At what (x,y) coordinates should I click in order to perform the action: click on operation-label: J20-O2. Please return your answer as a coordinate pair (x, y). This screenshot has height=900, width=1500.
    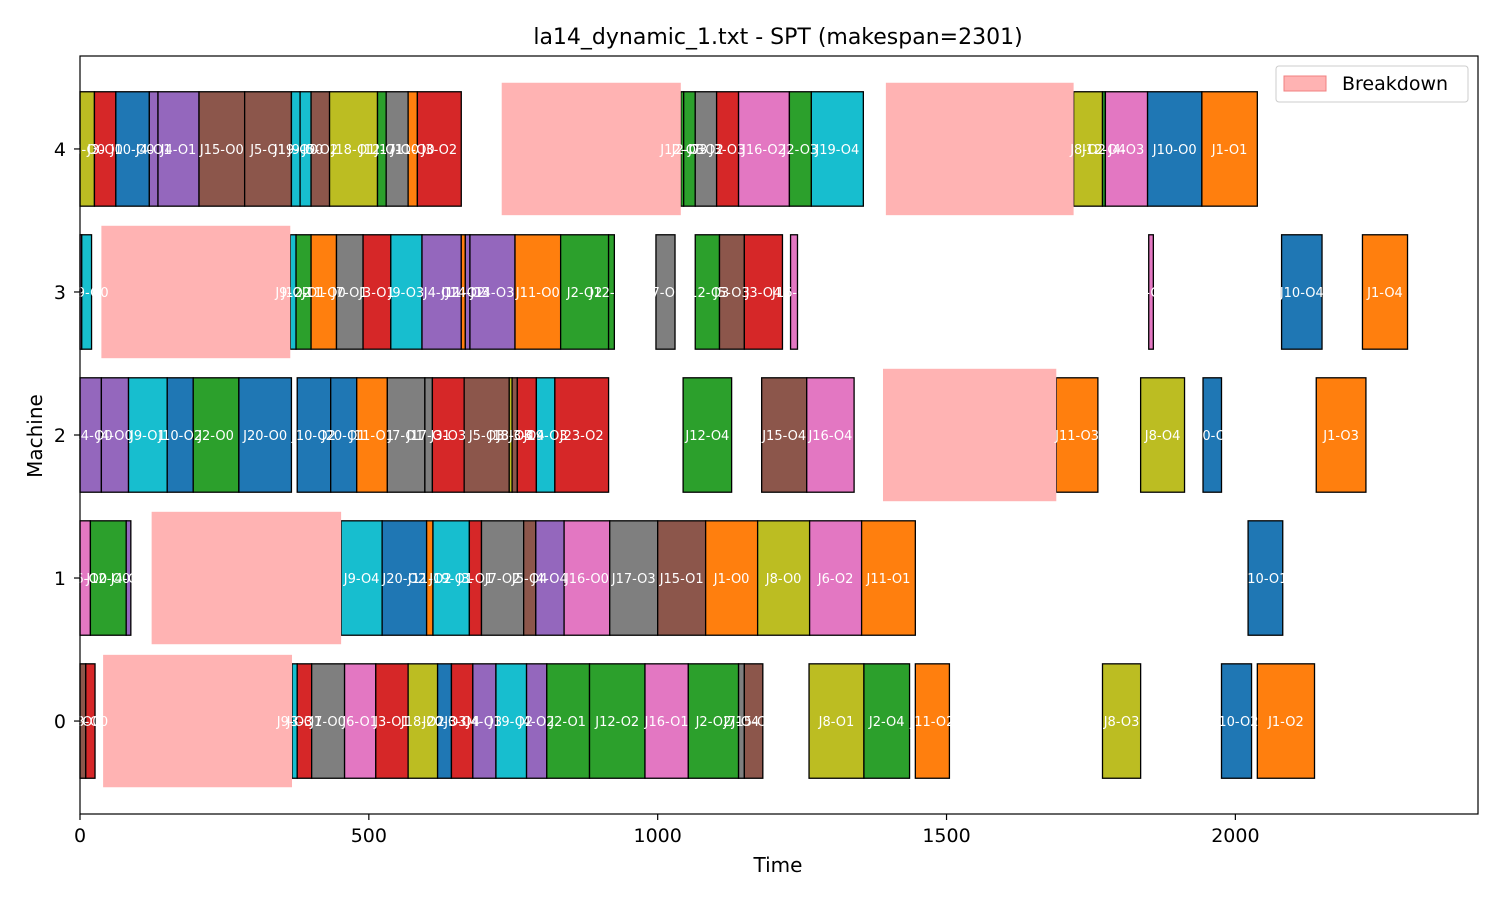
    Looking at the image, I should click on (403, 579).